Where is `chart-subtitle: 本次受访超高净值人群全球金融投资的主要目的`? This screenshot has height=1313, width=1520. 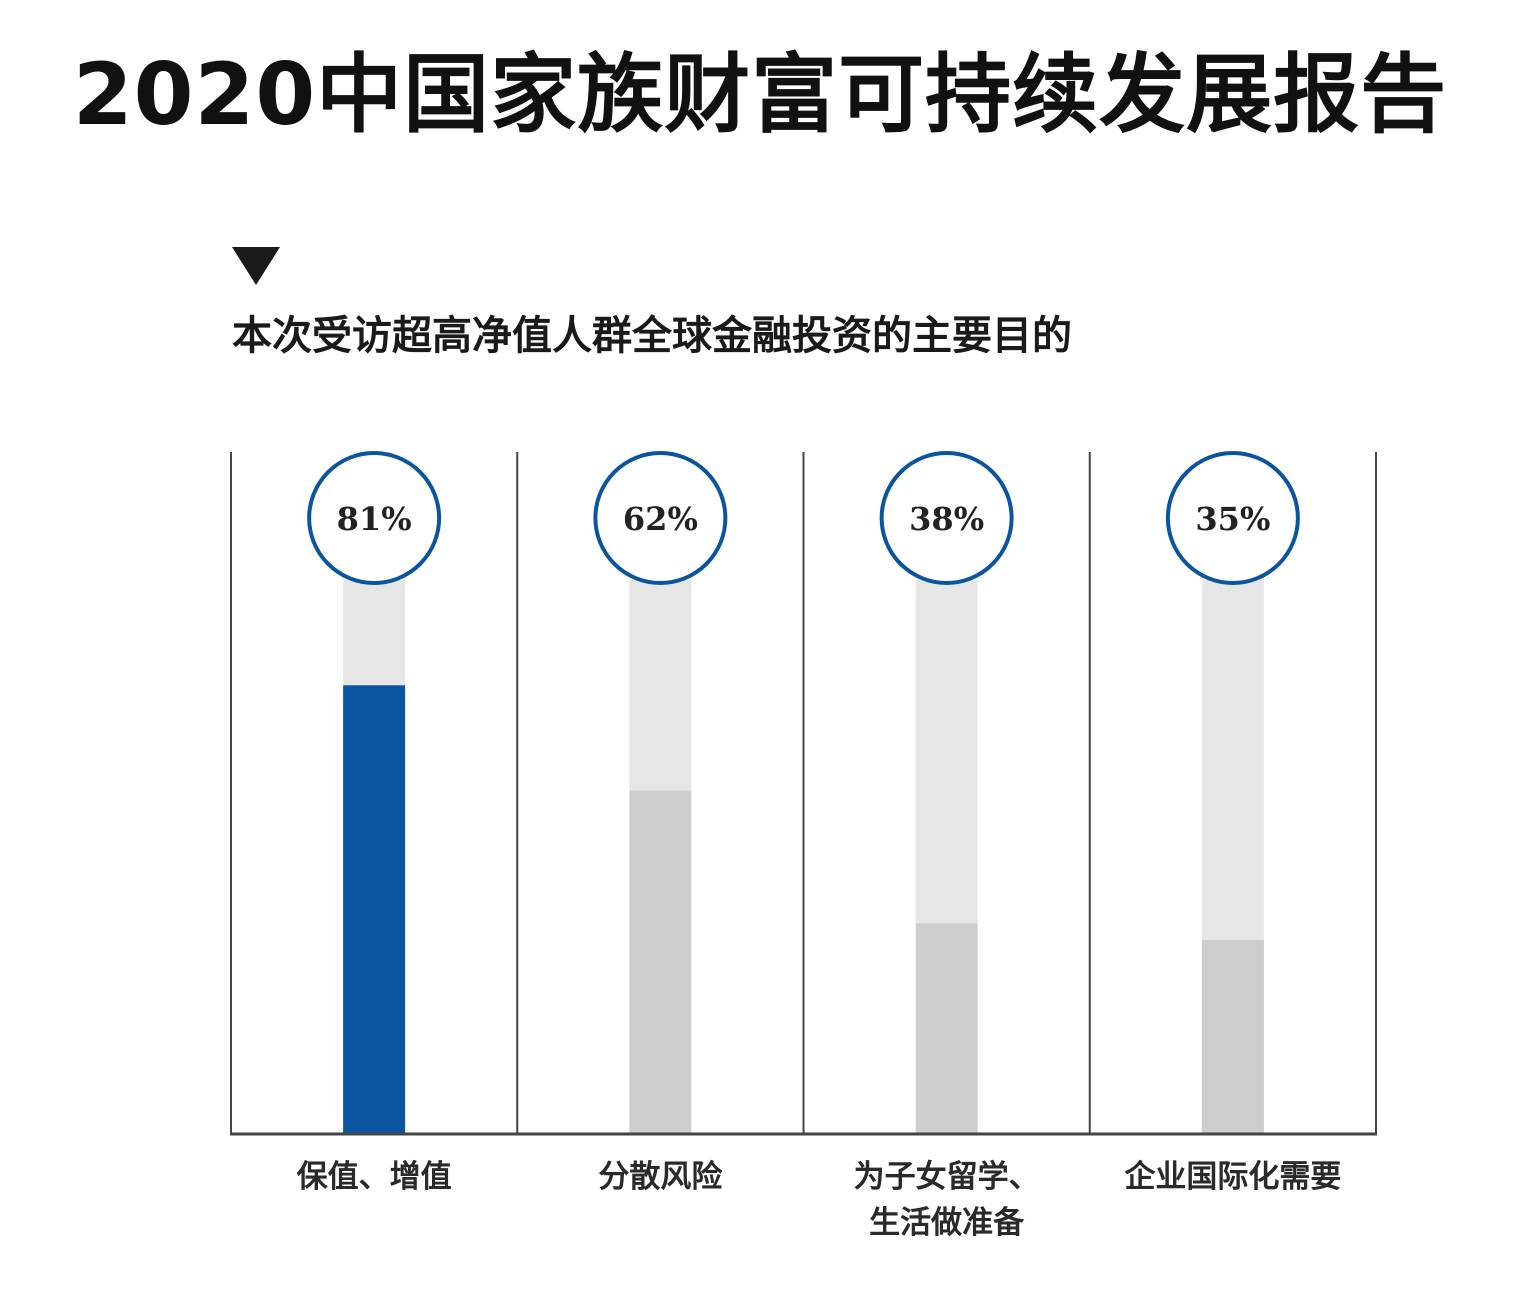
chart-subtitle: 本次受访超高净值人群全球金融投资的主要目的 is located at coordinates (652, 336).